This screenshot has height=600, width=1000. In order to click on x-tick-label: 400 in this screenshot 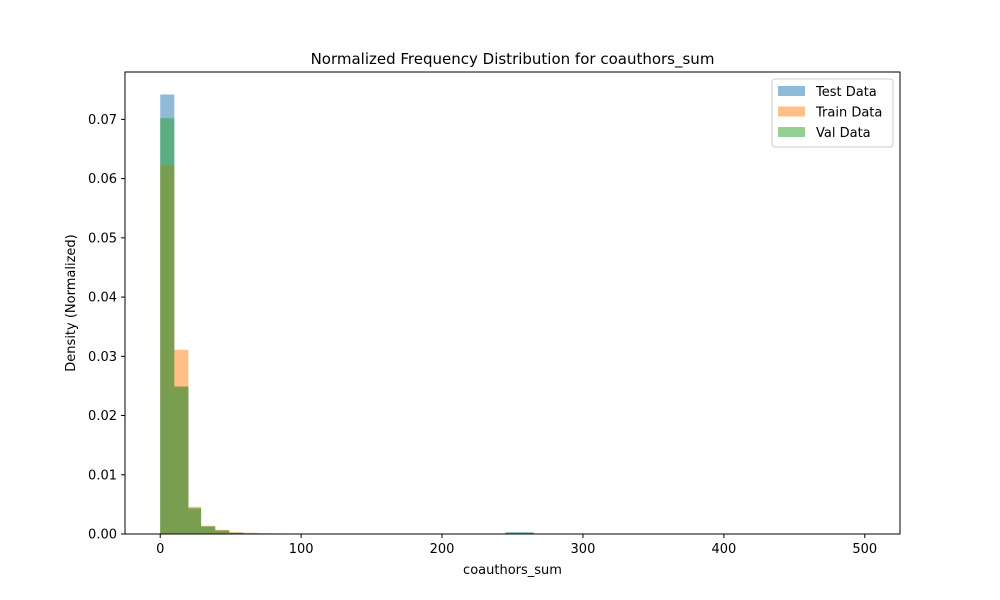, I will do `click(723, 549)`.